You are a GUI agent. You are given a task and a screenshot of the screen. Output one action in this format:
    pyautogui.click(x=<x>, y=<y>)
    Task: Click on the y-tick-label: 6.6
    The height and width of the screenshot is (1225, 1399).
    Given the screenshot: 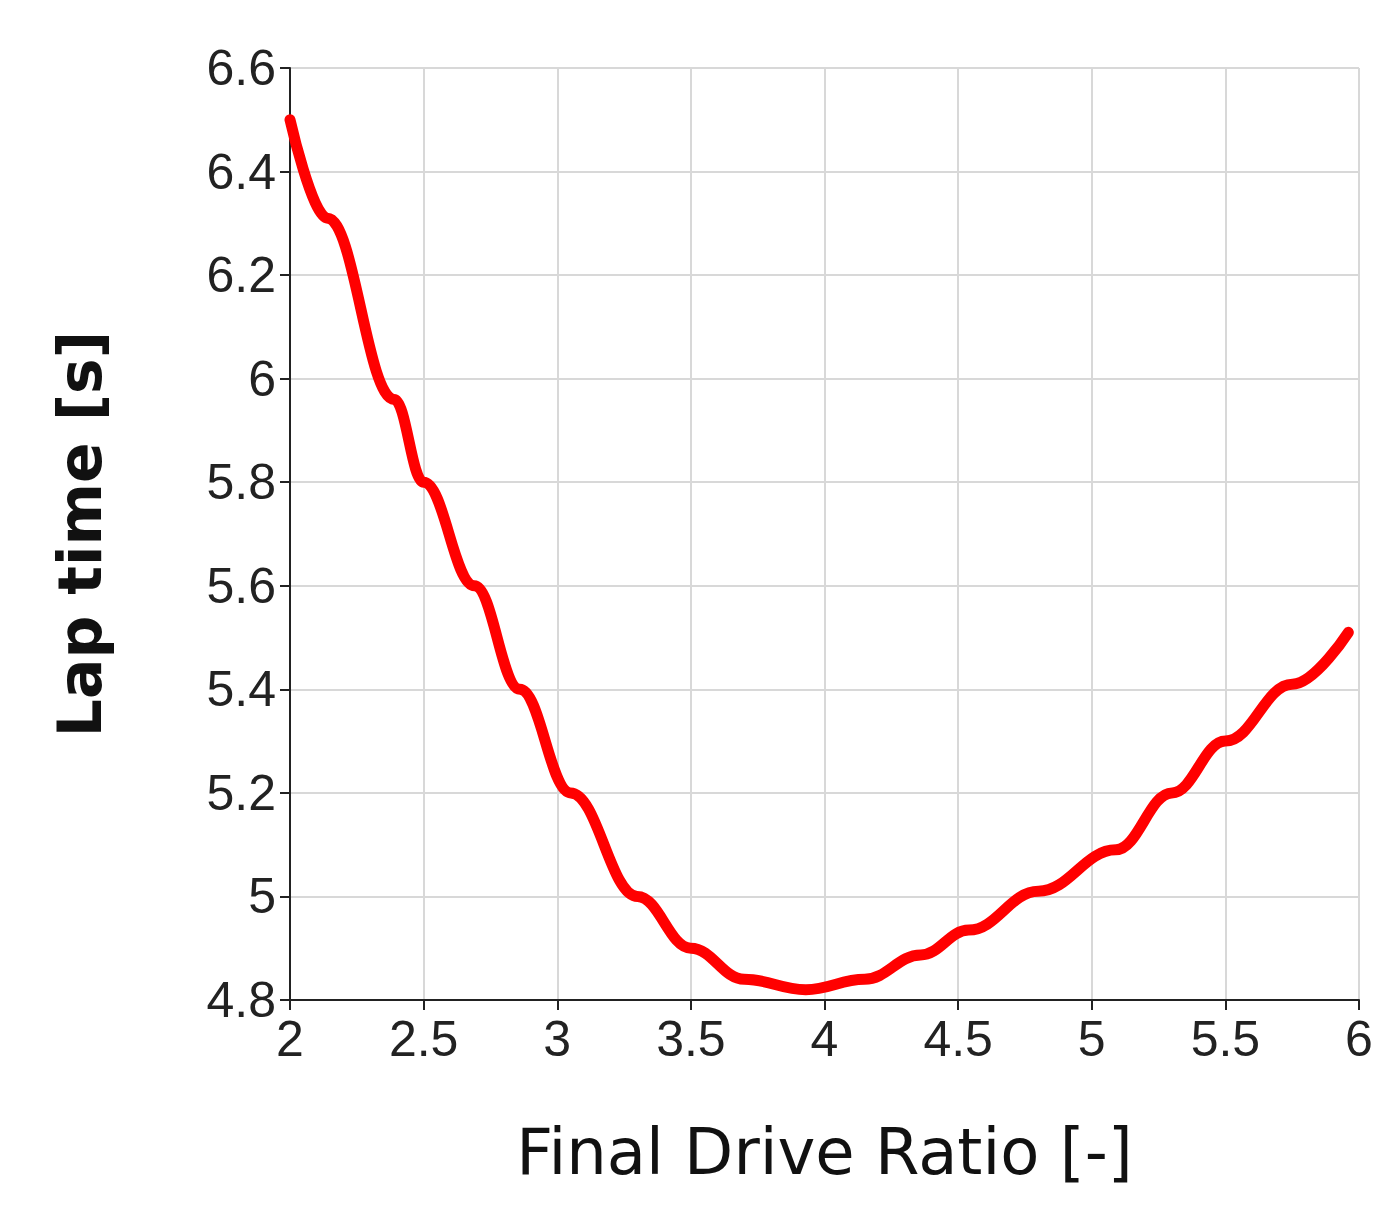 What is the action you would take?
    pyautogui.click(x=241, y=68)
    